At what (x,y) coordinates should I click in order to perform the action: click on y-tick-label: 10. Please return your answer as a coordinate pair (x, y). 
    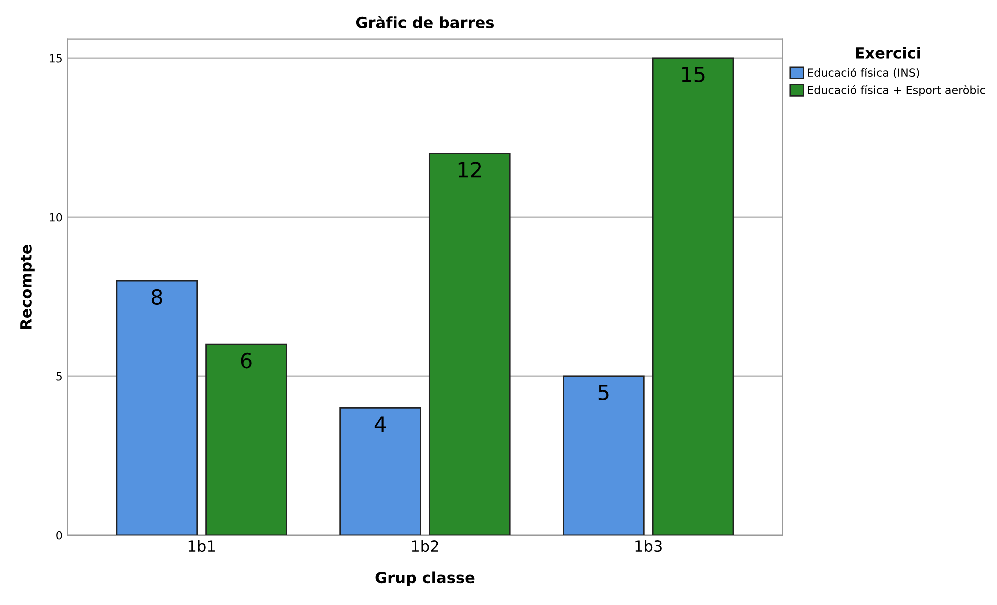
    Looking at the image, I should click on (56, 217).